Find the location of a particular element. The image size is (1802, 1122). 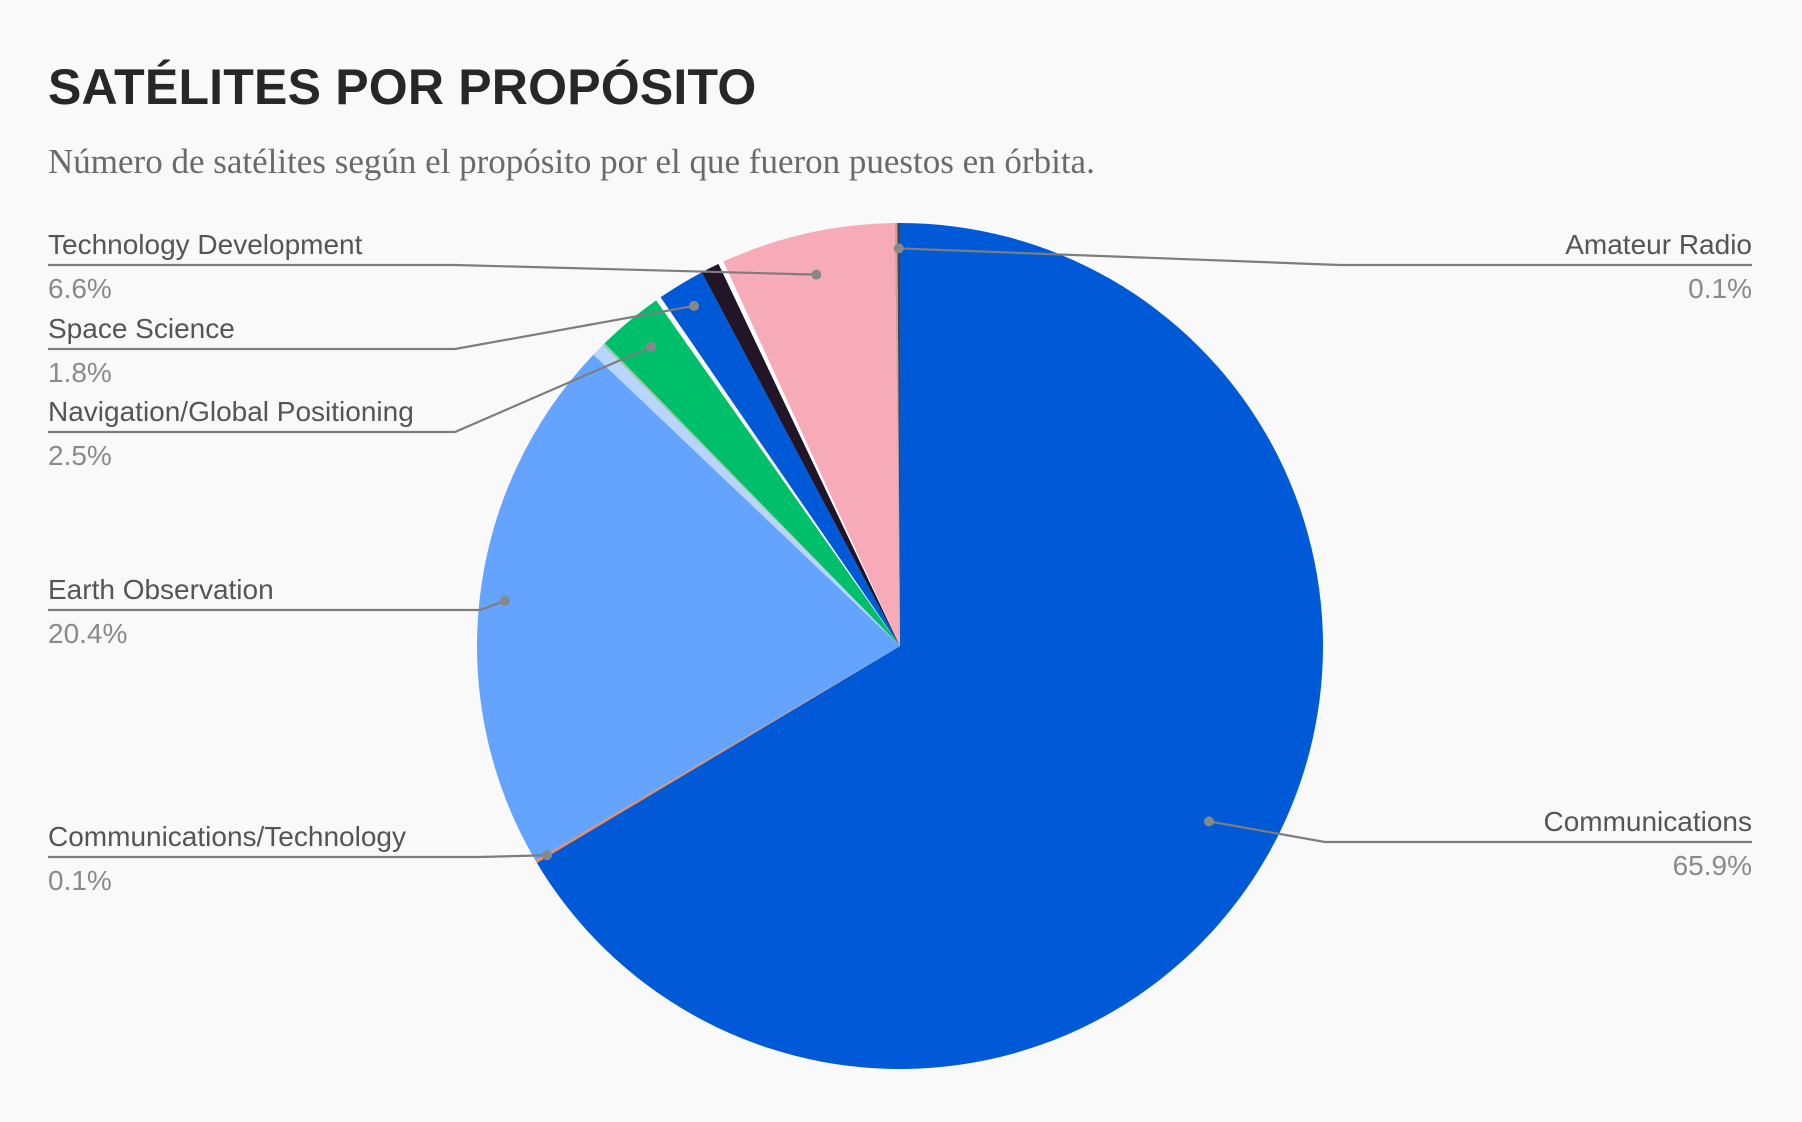

slice-callout-earth-observation: Earth Observation 20.4% is located at coordinates (279, 611).